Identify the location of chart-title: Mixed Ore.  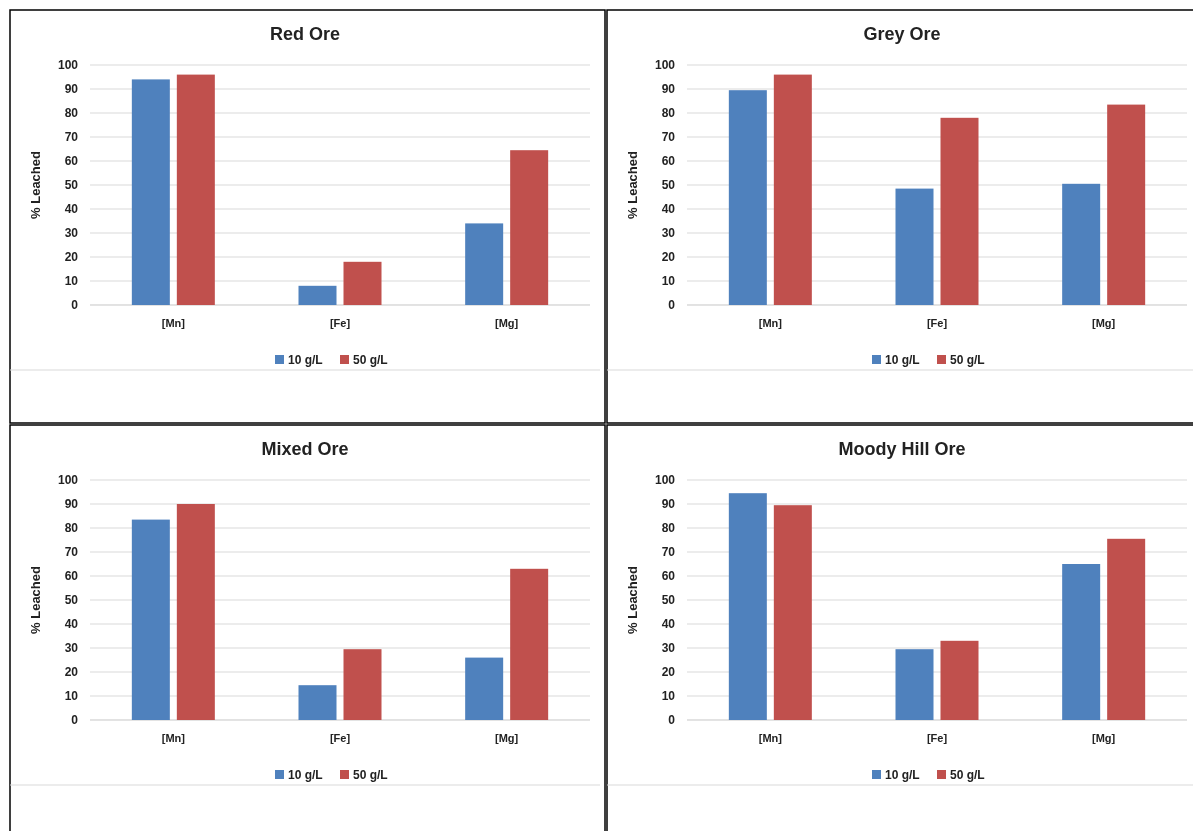
(305, 449).